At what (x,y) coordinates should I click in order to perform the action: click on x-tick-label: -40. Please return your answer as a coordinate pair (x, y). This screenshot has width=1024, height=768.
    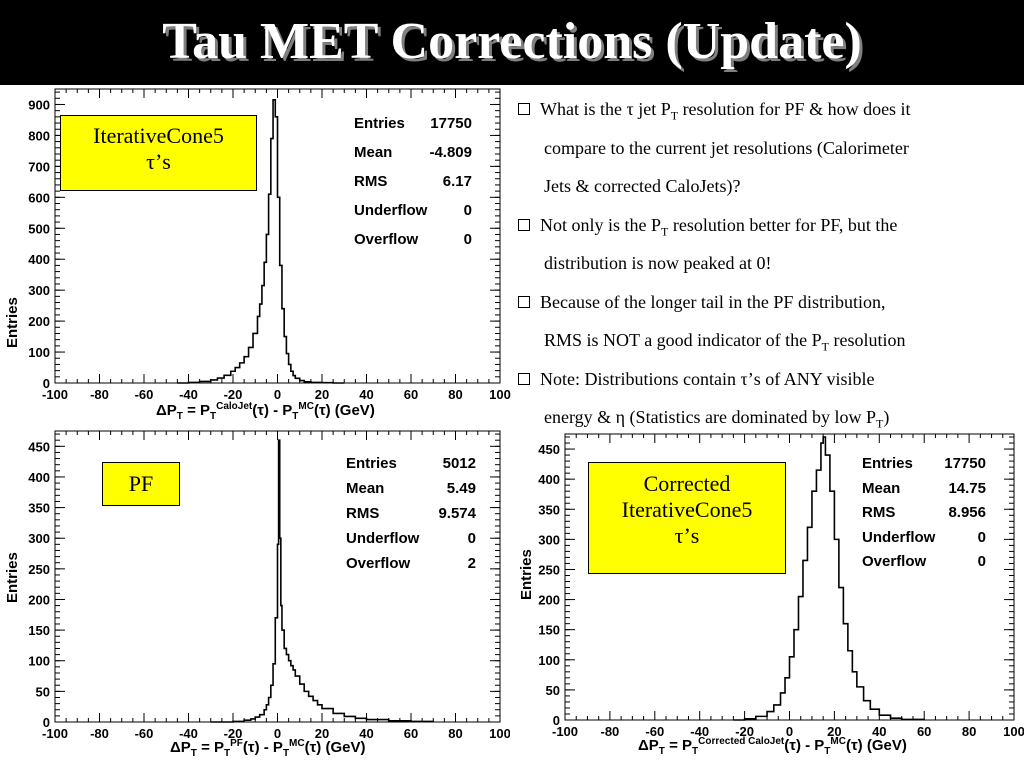
    Looking at the image, I should click on (188, 394).